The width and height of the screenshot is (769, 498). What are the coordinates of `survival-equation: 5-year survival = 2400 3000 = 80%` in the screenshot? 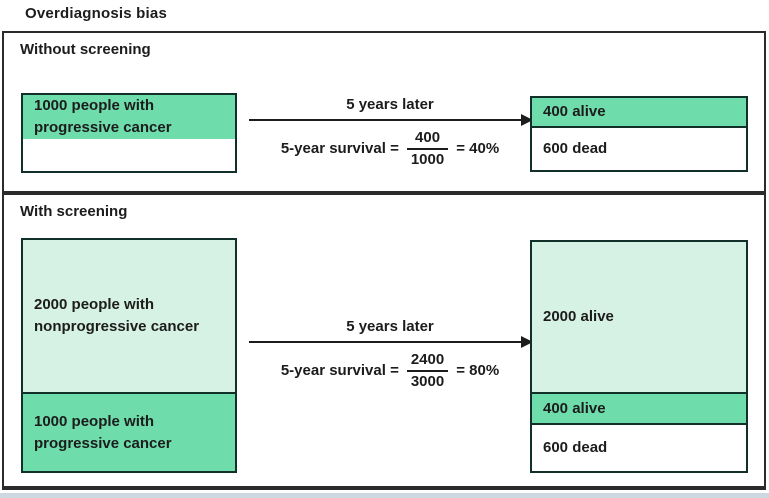 It's located at (390, 370).